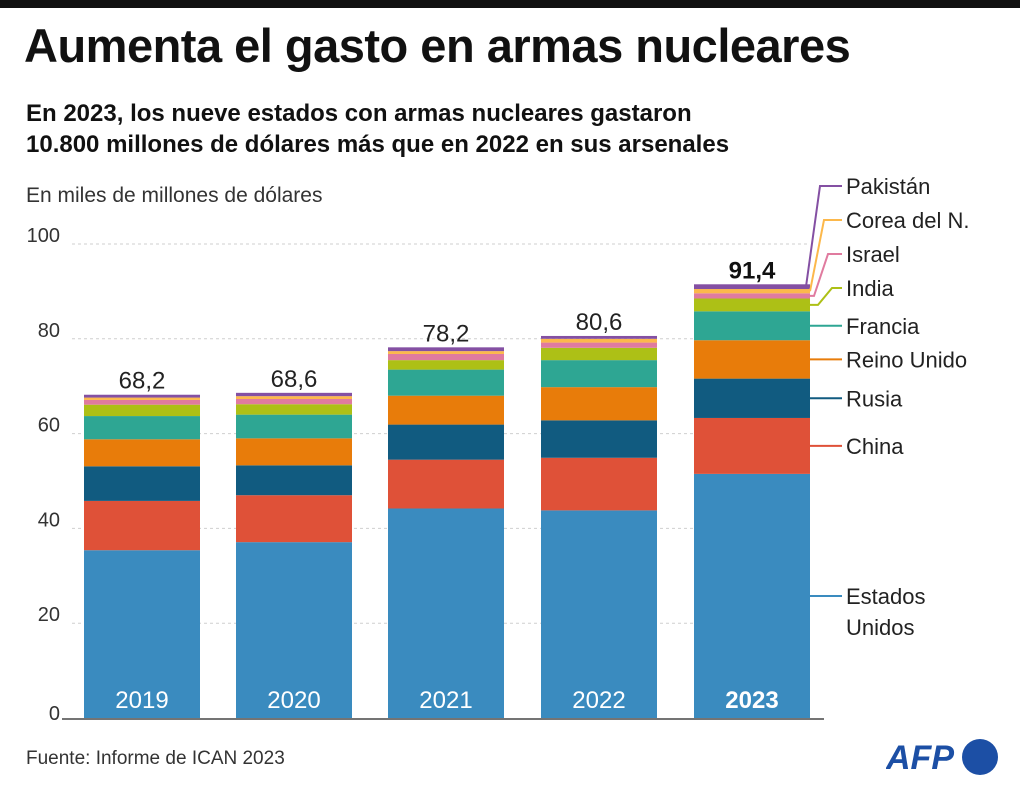  What do you see at coordinates (43, 236) in the screenshot?
I see `y-tick-label: 100` at bounding box center [43, 236].